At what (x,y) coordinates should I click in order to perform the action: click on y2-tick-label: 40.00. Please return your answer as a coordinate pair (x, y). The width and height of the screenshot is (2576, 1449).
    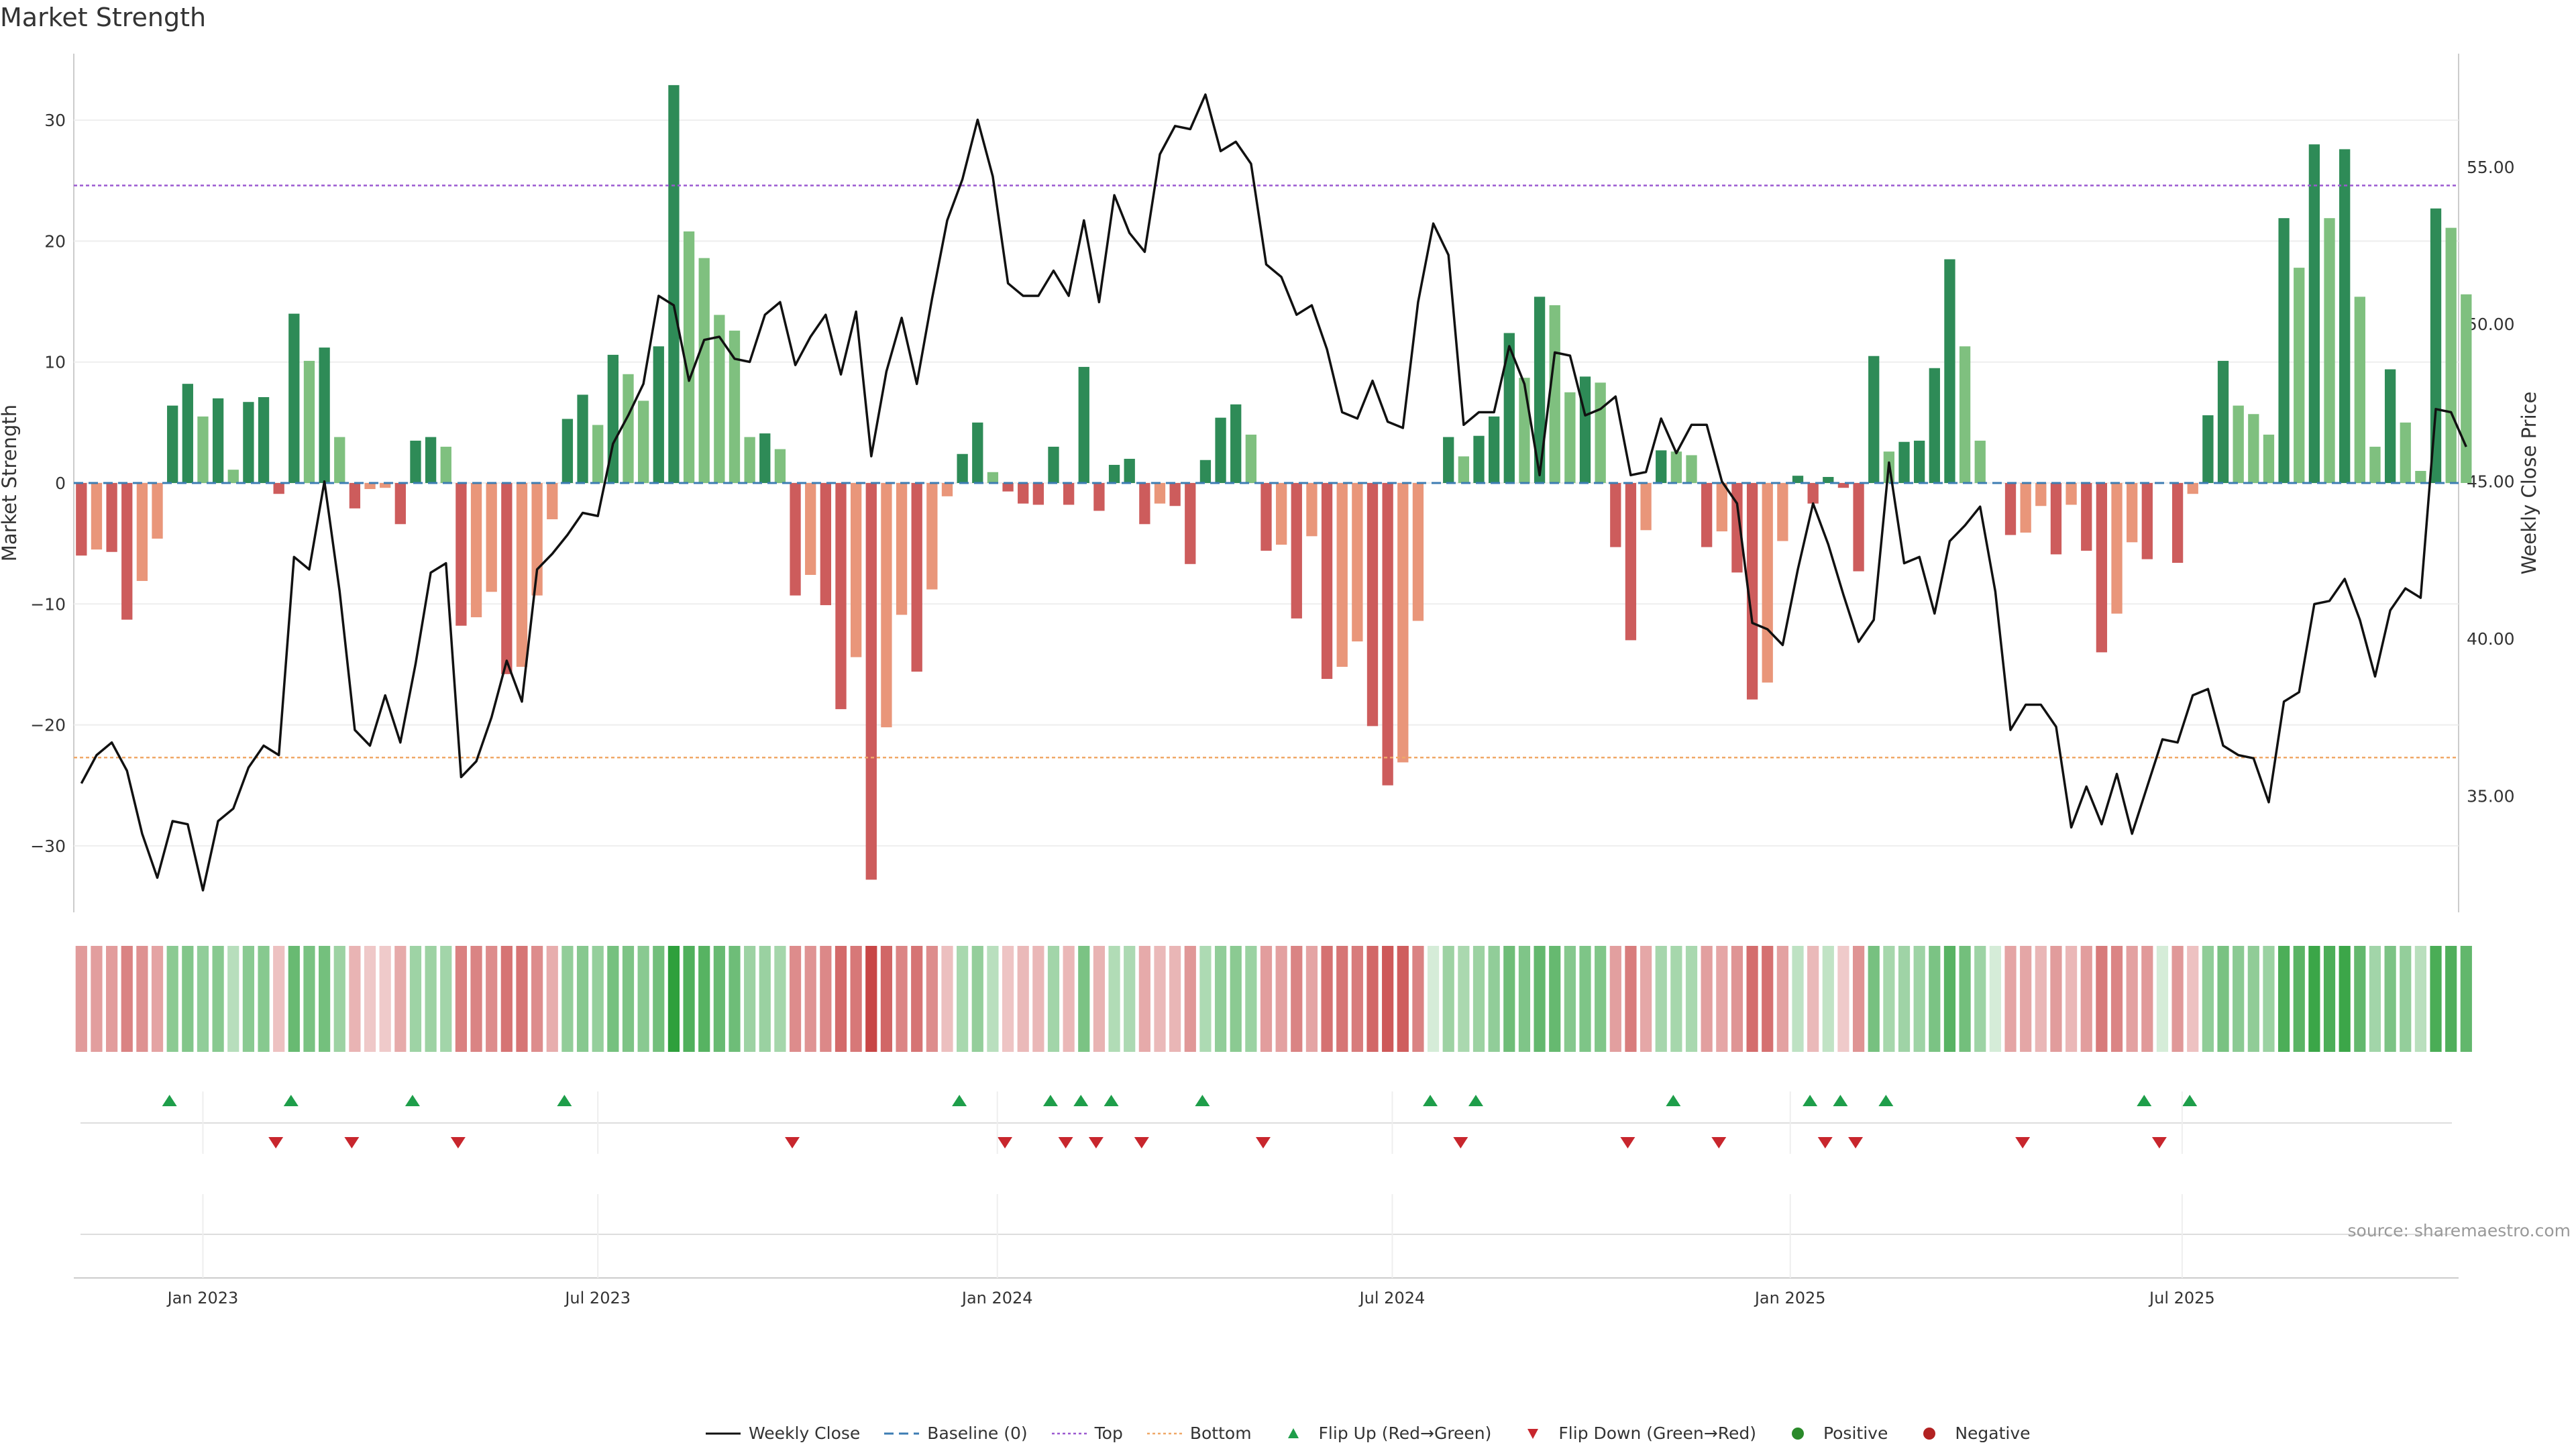
    Looking at the image, I should click on (2491, 639).